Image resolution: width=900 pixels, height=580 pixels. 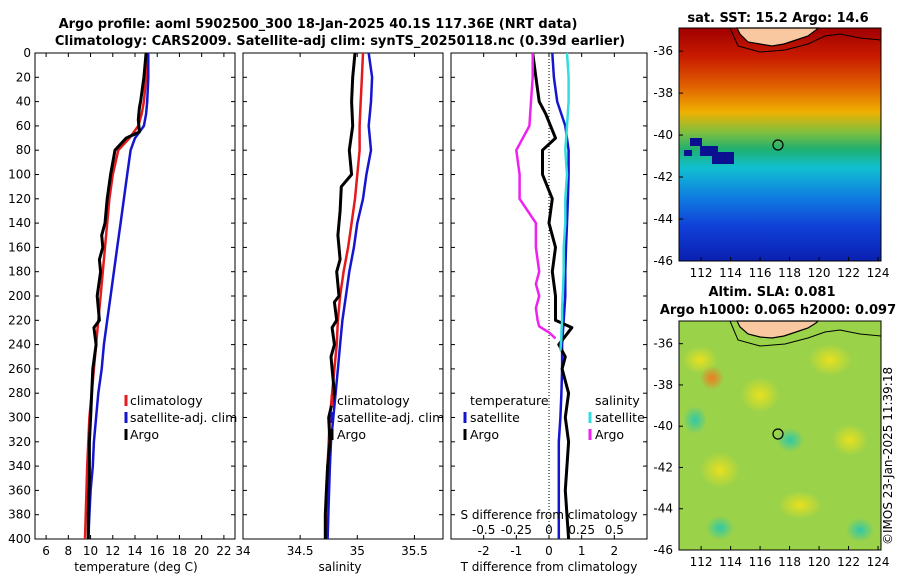 I want to click on top-tick-label: 0, so click(x=549, y=530).